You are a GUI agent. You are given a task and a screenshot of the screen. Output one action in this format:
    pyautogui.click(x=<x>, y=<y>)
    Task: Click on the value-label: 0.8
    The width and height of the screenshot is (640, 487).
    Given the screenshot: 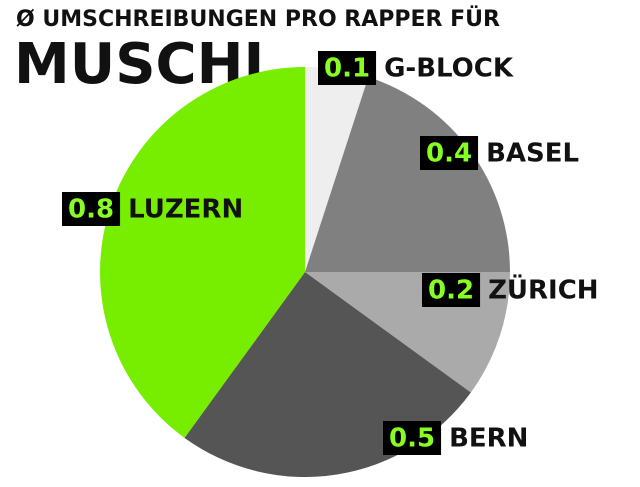 What is the action you would take?
    pyautogui.click(x=91, y=210)
    